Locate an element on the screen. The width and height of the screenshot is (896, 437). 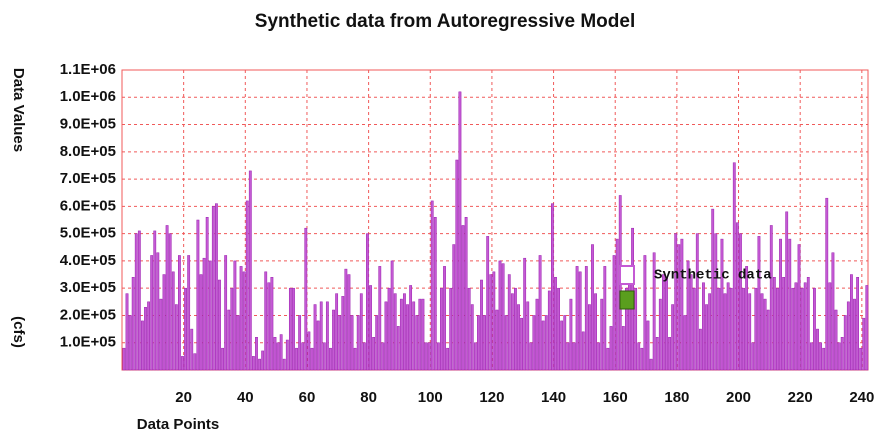
chart-title: Synthetic data from Autoregressive Model is located at coordinates (445, 21).